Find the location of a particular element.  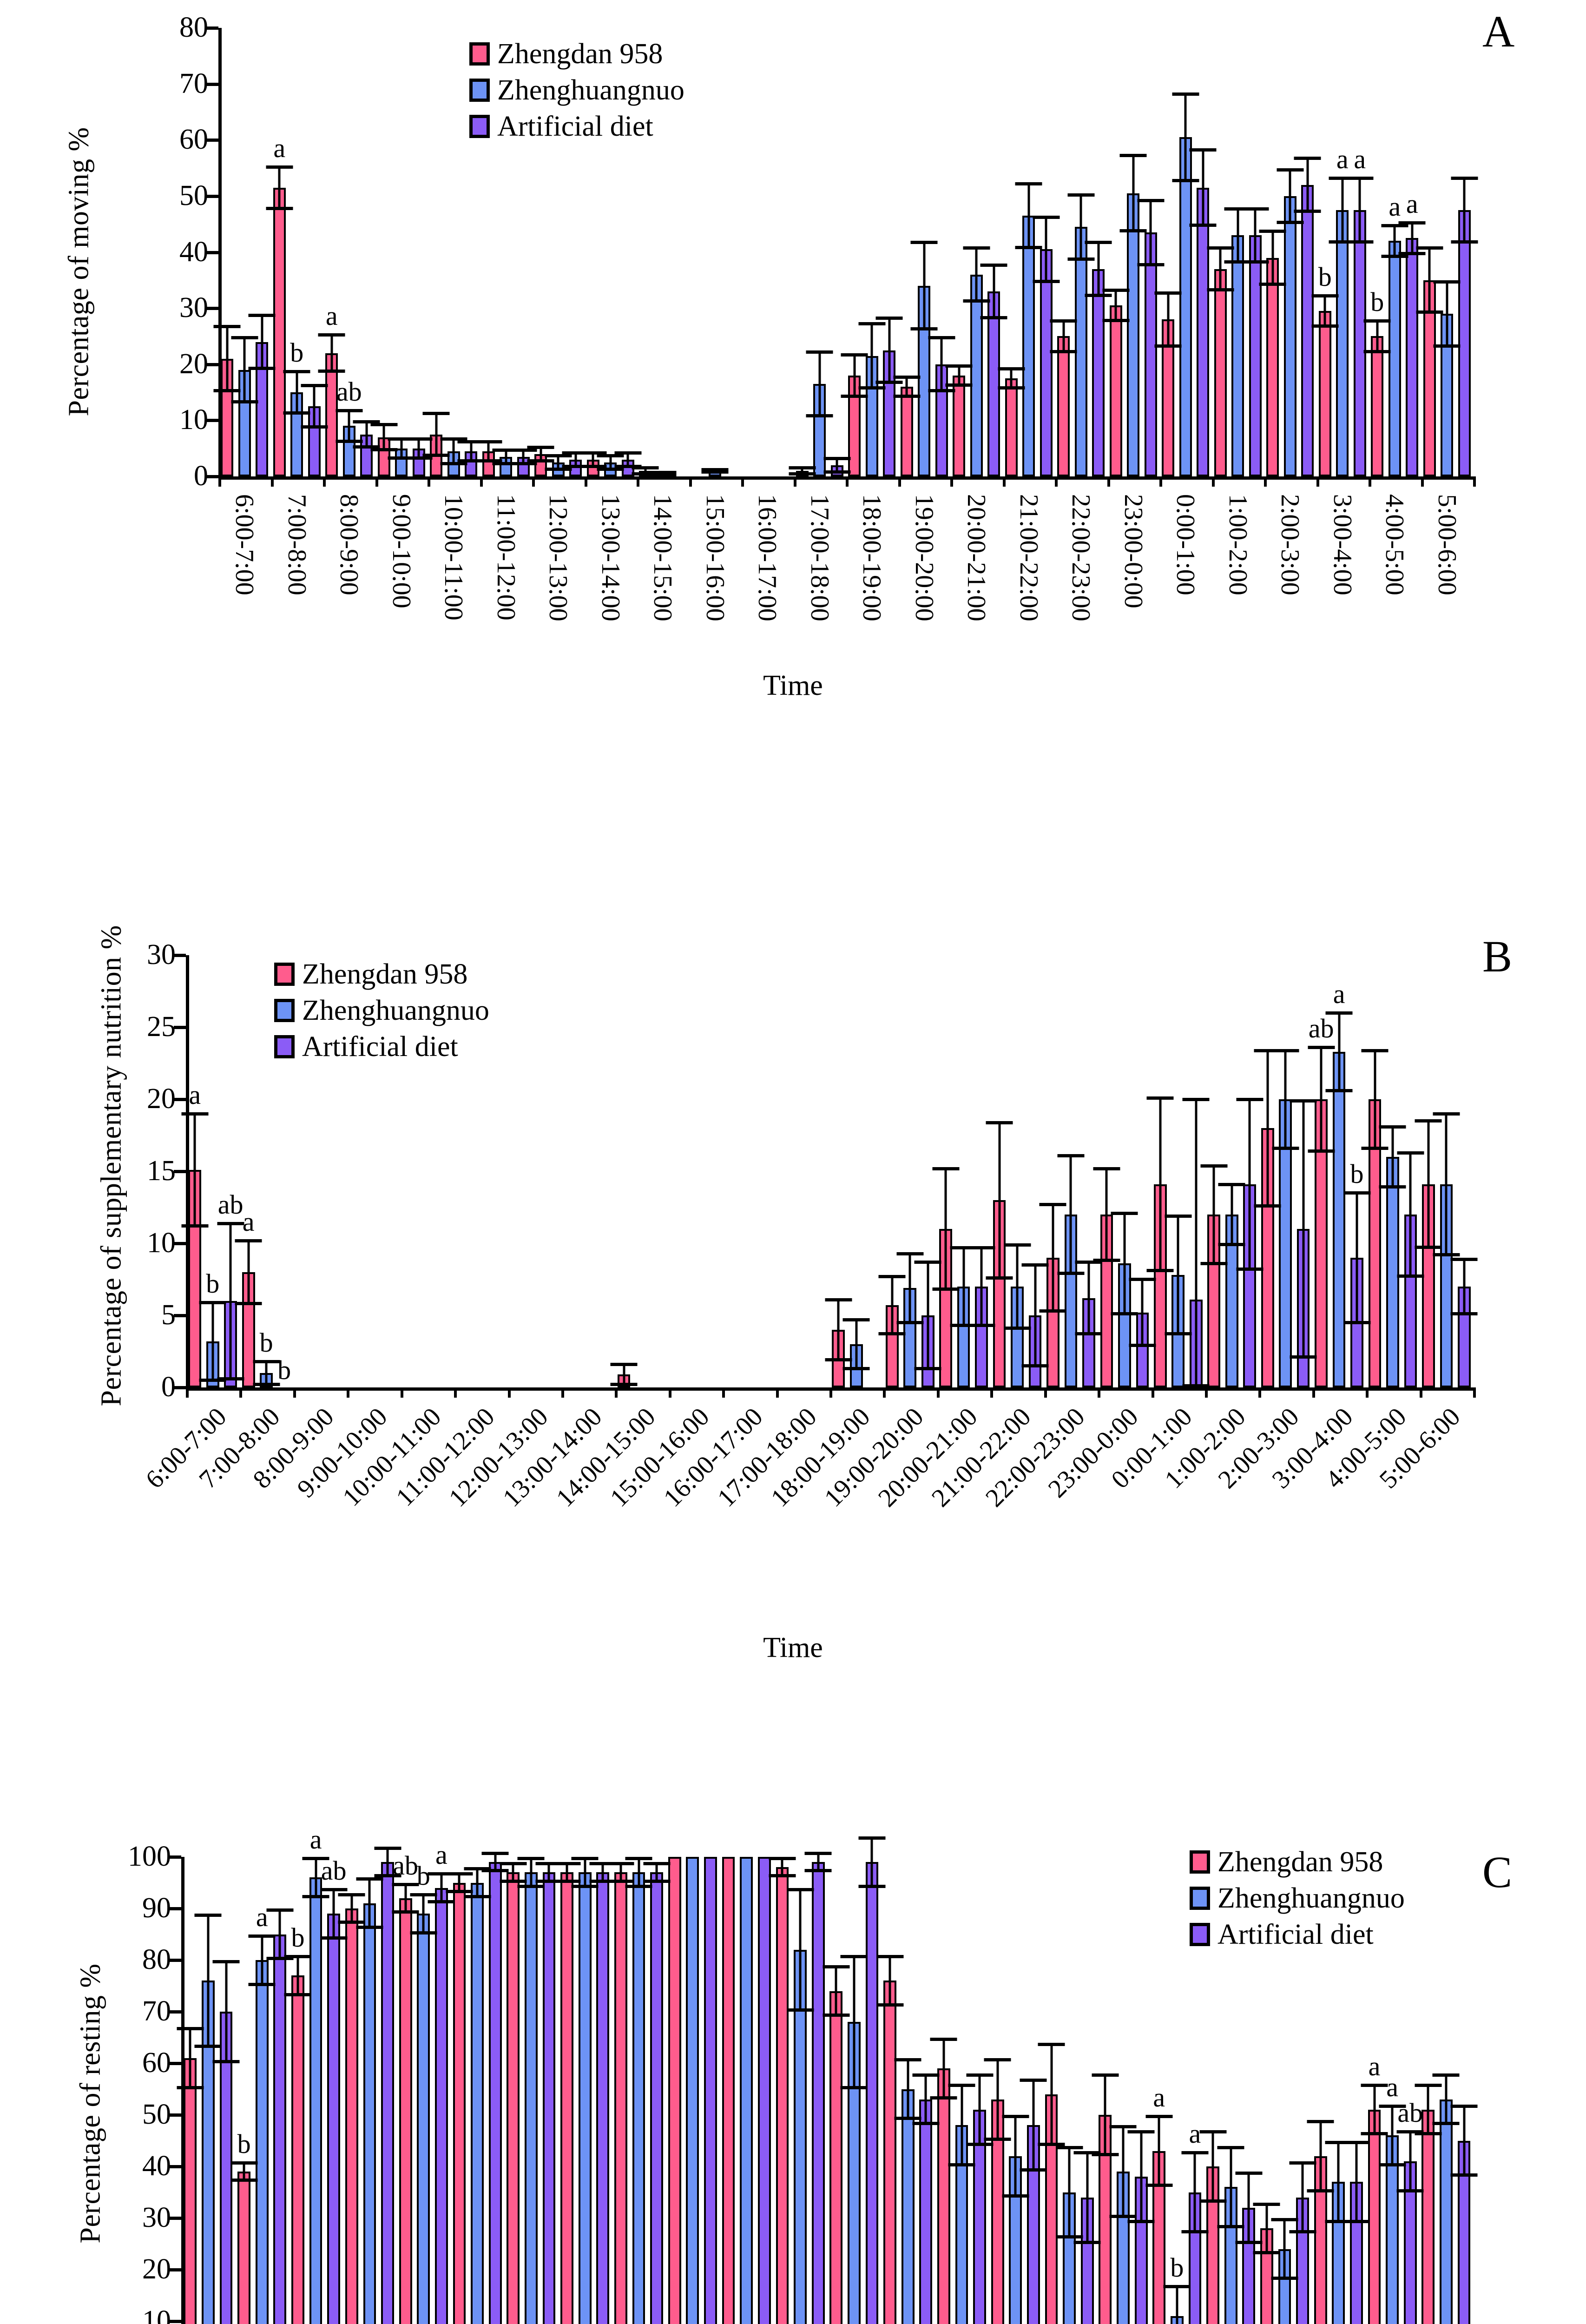

bar-group is located at coordinates (1290, 252).